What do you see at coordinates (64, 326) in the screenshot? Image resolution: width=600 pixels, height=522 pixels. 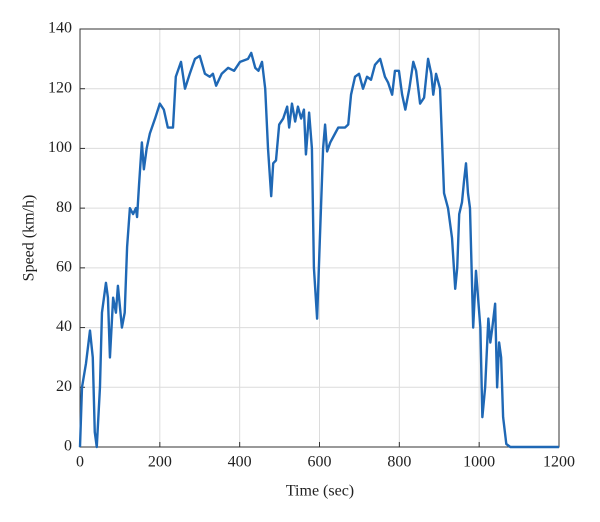 I see `y-tick-label: 40` at bounding box center [64, 326].